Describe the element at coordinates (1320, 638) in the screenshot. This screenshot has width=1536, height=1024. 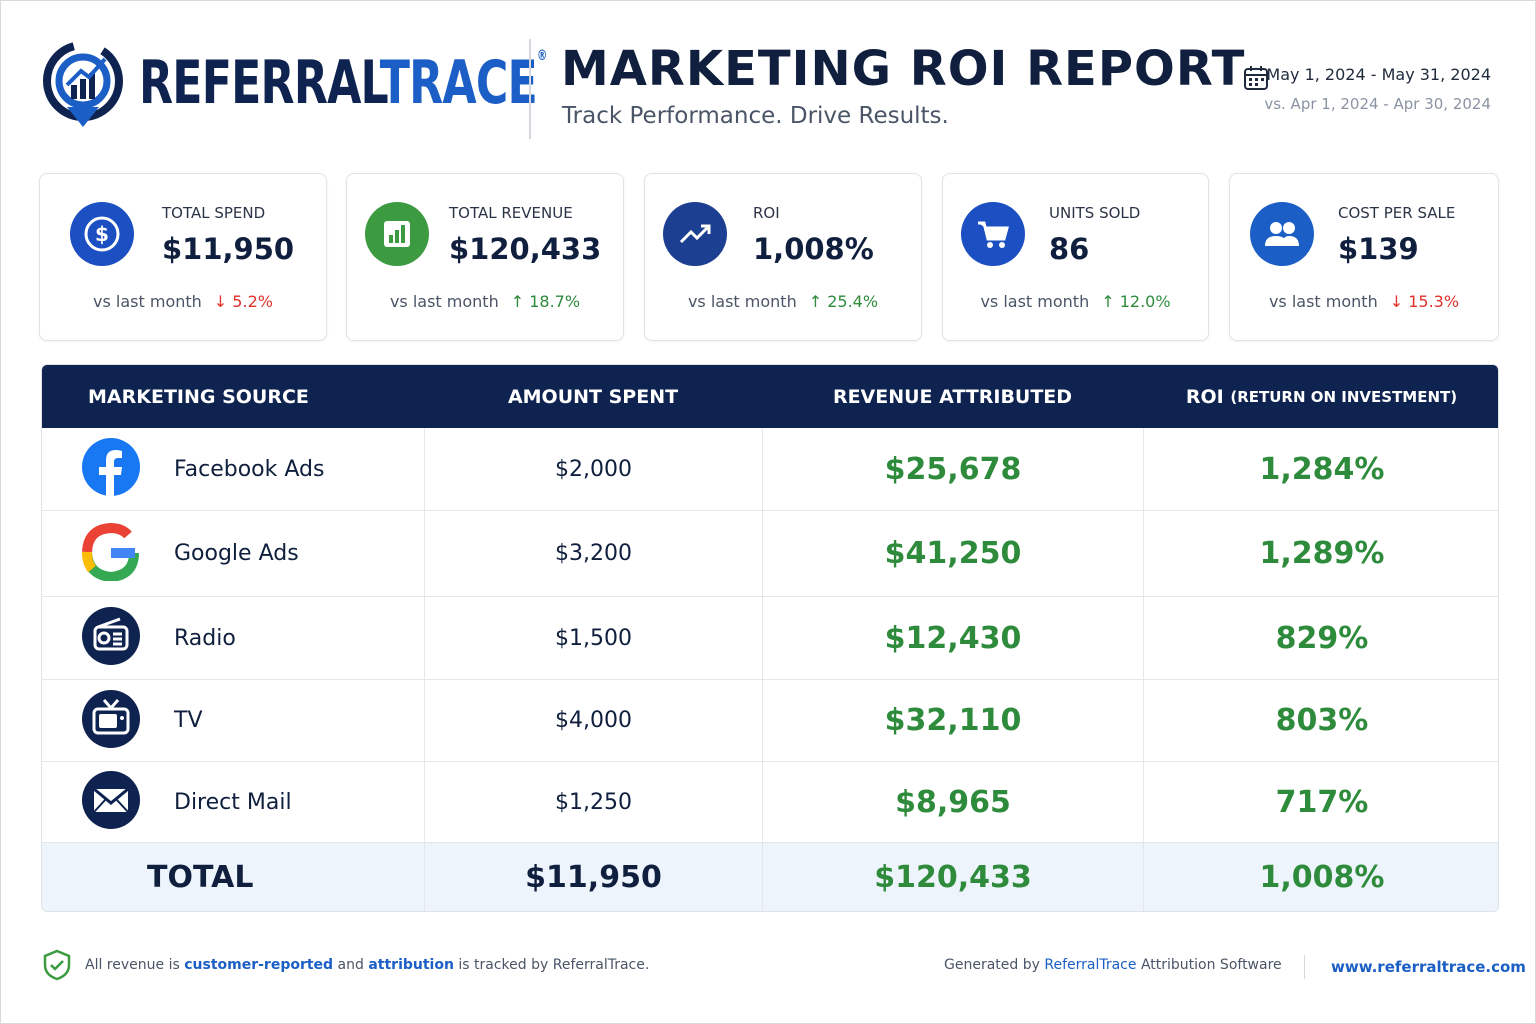
I see `roi-cell: 829%` at that location.